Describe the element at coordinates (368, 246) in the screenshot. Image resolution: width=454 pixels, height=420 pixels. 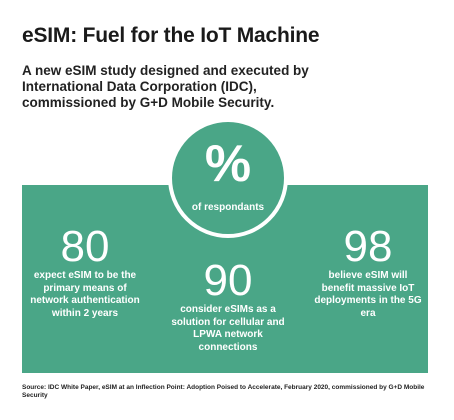
I see `stat-value: 98` at that location.